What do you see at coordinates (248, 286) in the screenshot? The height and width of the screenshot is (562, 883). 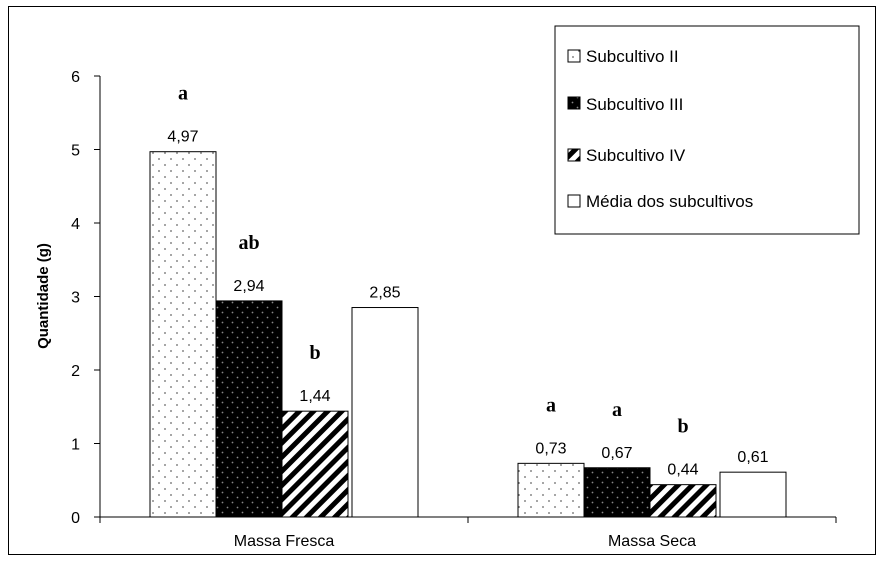 I see `data-label: 2,94` at bounding box center [248, 286].